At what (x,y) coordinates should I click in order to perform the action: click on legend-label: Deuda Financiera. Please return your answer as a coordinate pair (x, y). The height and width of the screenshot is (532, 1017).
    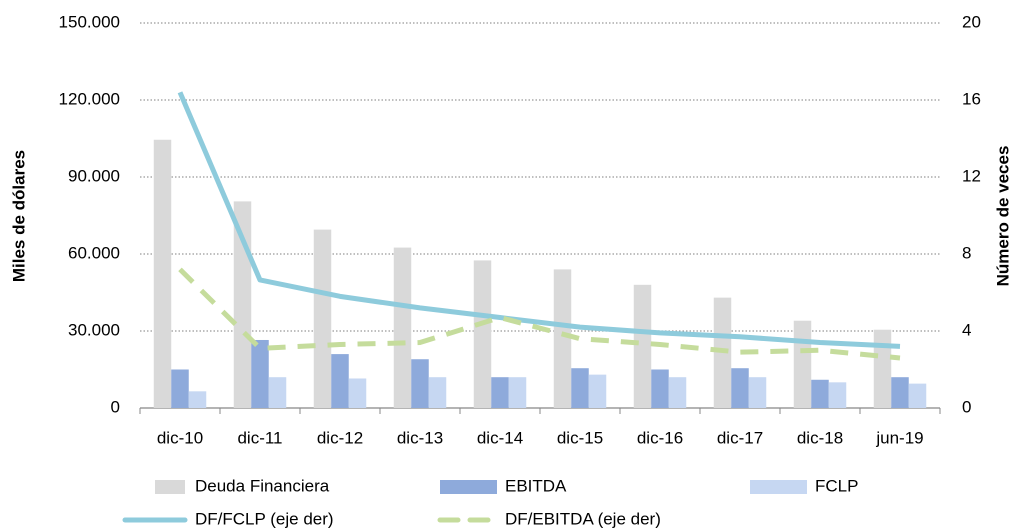
    Looking at the image, I should click on (262, 485).